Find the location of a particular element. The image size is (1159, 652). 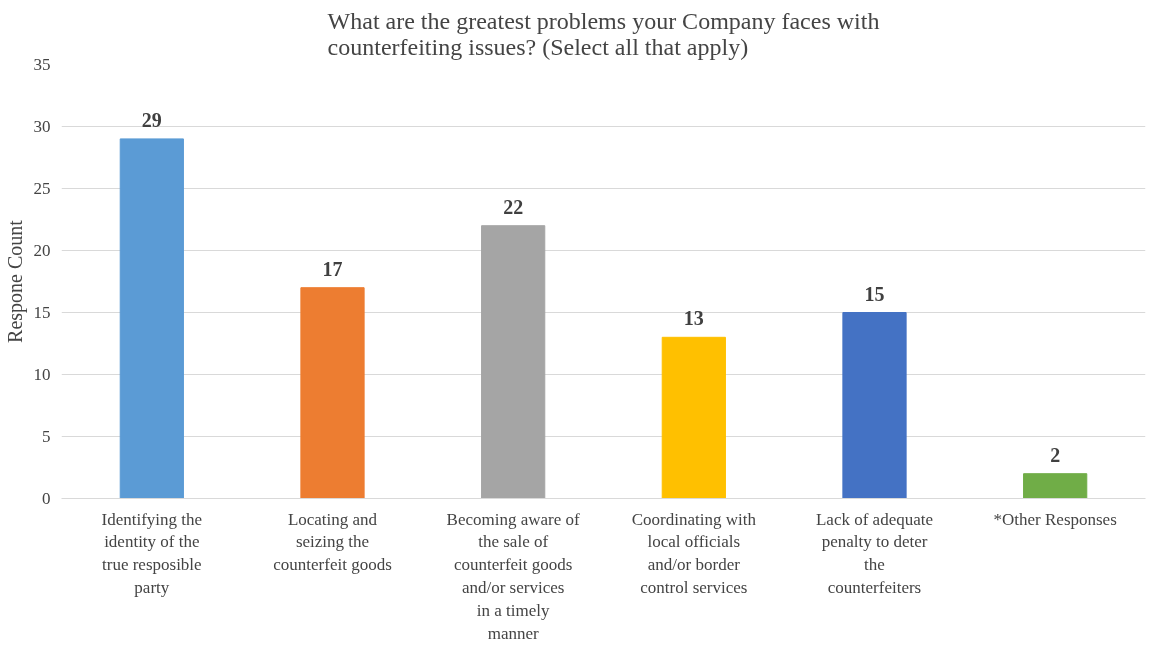

y-tick-label: 10 is located at coordinates (42, 374).